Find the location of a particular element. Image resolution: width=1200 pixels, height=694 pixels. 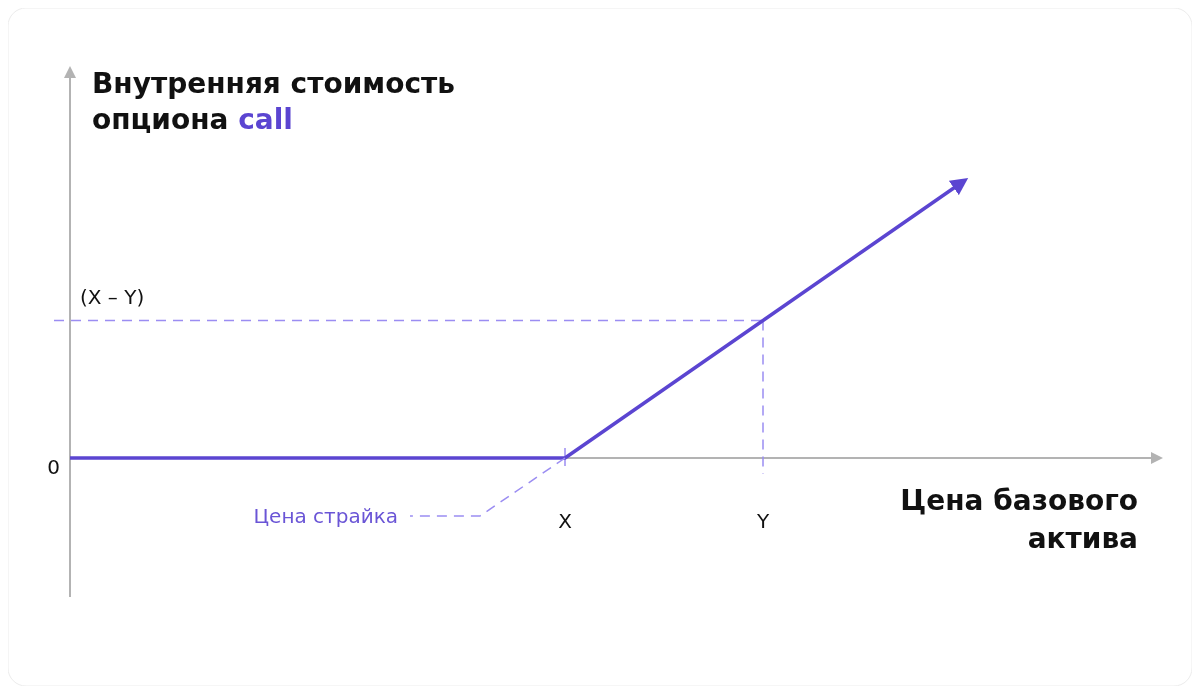

x-tick-label: Y is located at coordinates (762, 521).